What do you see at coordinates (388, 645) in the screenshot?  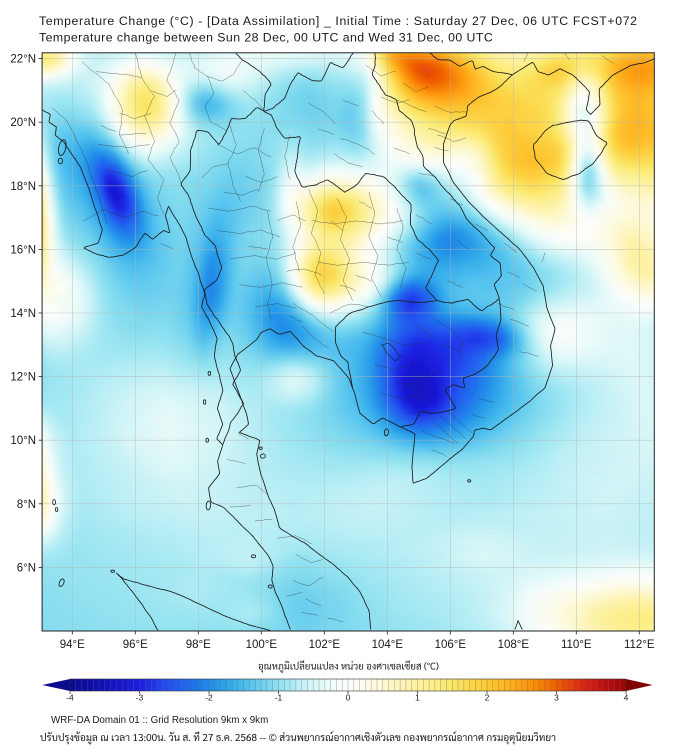 I see `svg-text: 104°E` at bounding box center [388, 645].